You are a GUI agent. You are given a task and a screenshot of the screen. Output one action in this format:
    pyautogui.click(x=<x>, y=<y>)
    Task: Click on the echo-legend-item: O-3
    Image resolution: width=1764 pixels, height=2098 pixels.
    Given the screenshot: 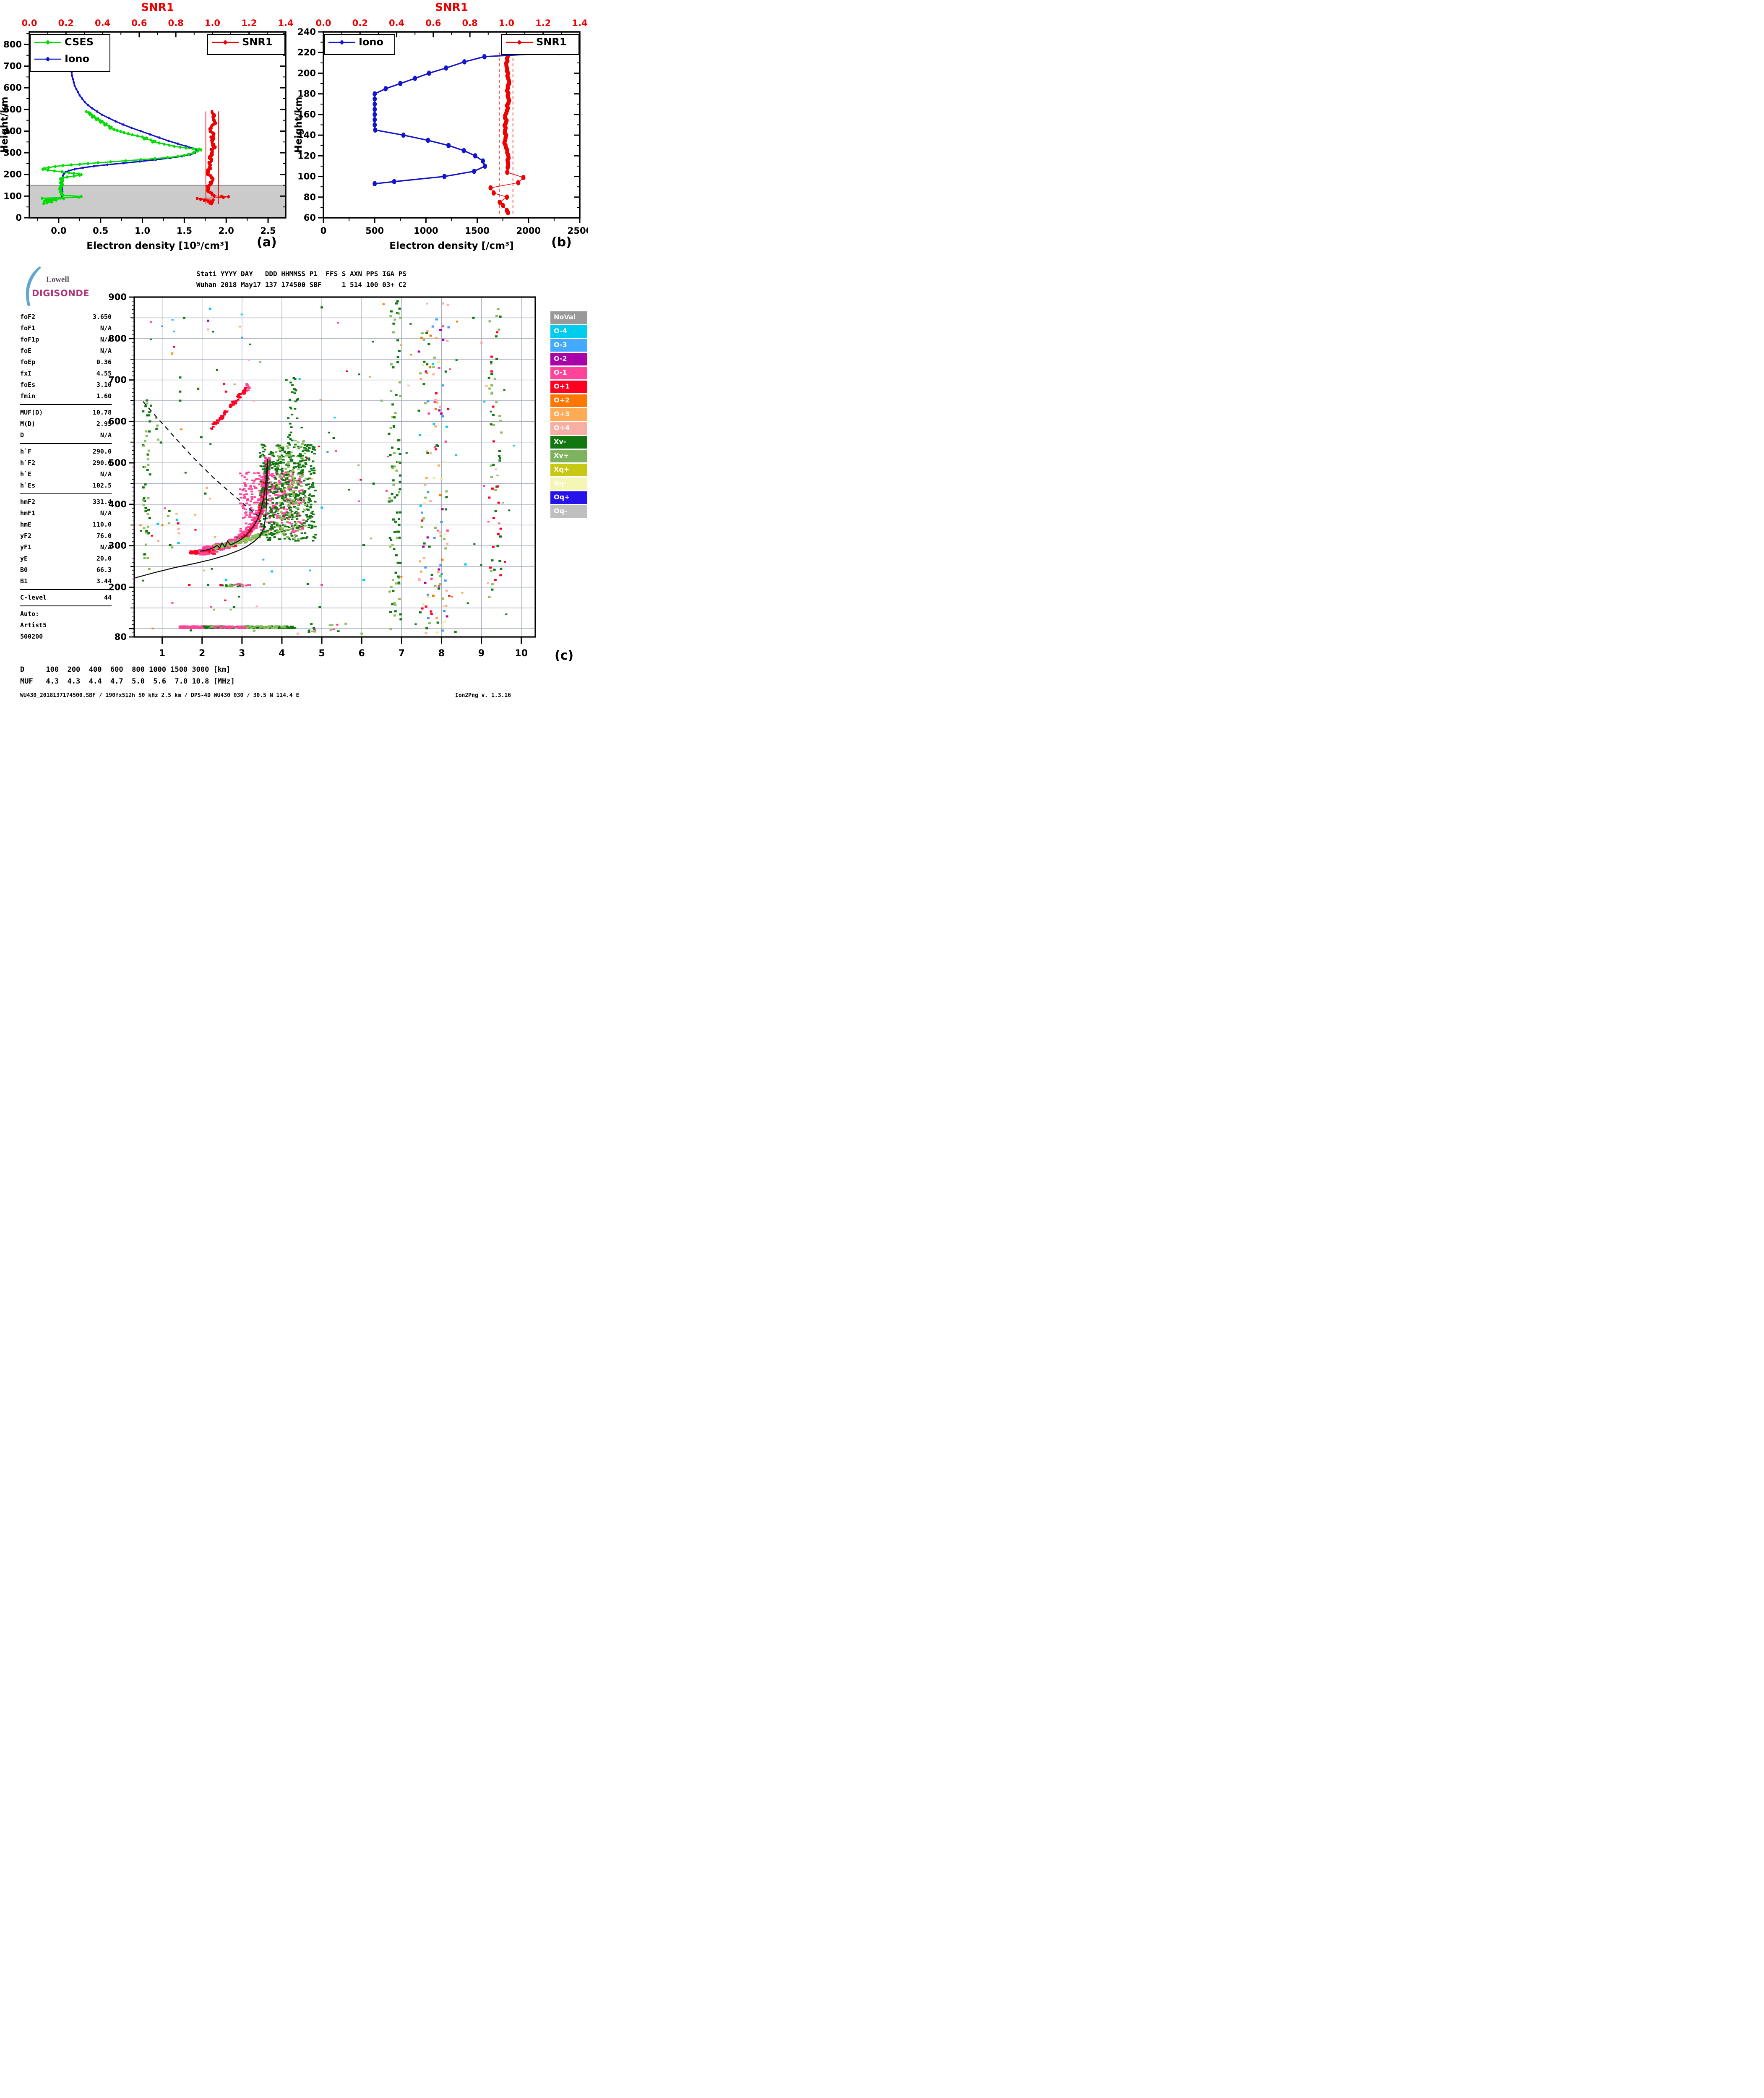 What is the action you would take?
    pyautogui.click(x=568, y=345)
    